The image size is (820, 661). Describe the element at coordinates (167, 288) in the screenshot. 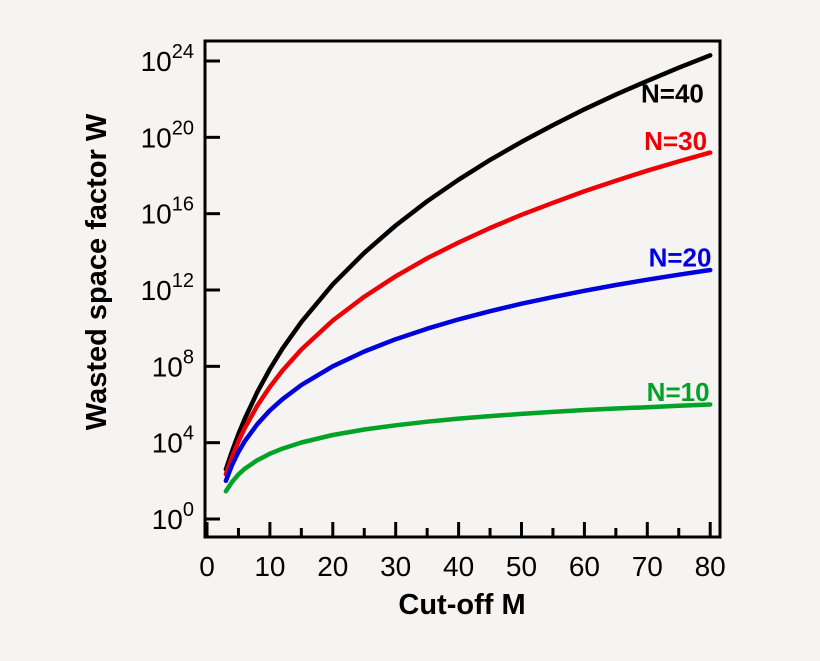

I see `y-tick-label: 10¹²` at that location.